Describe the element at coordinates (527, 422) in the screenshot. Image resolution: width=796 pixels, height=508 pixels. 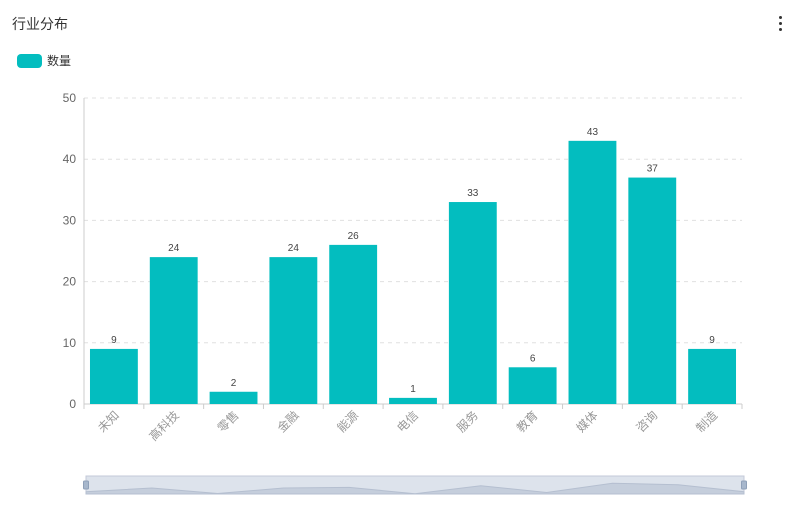
I see `x-tick-label: 教育` at that location.